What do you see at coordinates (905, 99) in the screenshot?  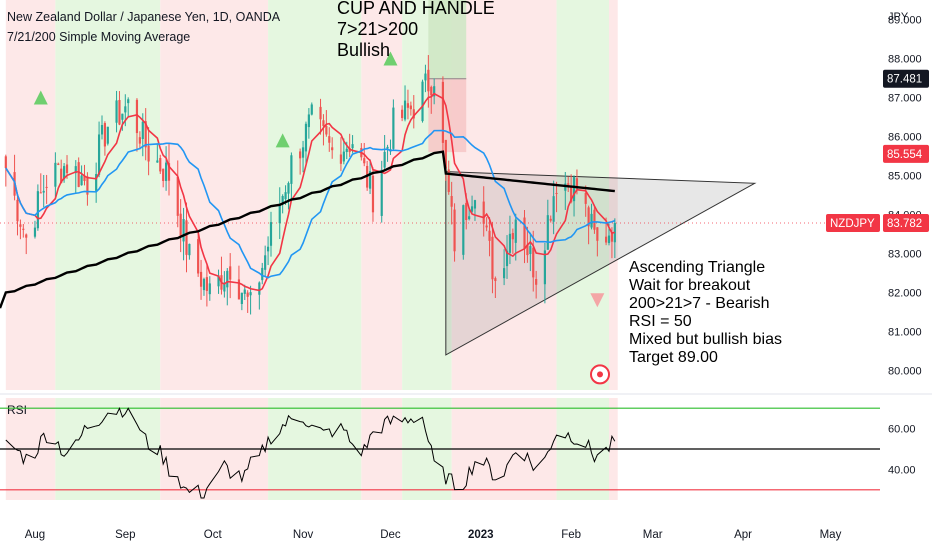 I see `y-tick-label: 87.000` at bounding box center [905, 99].